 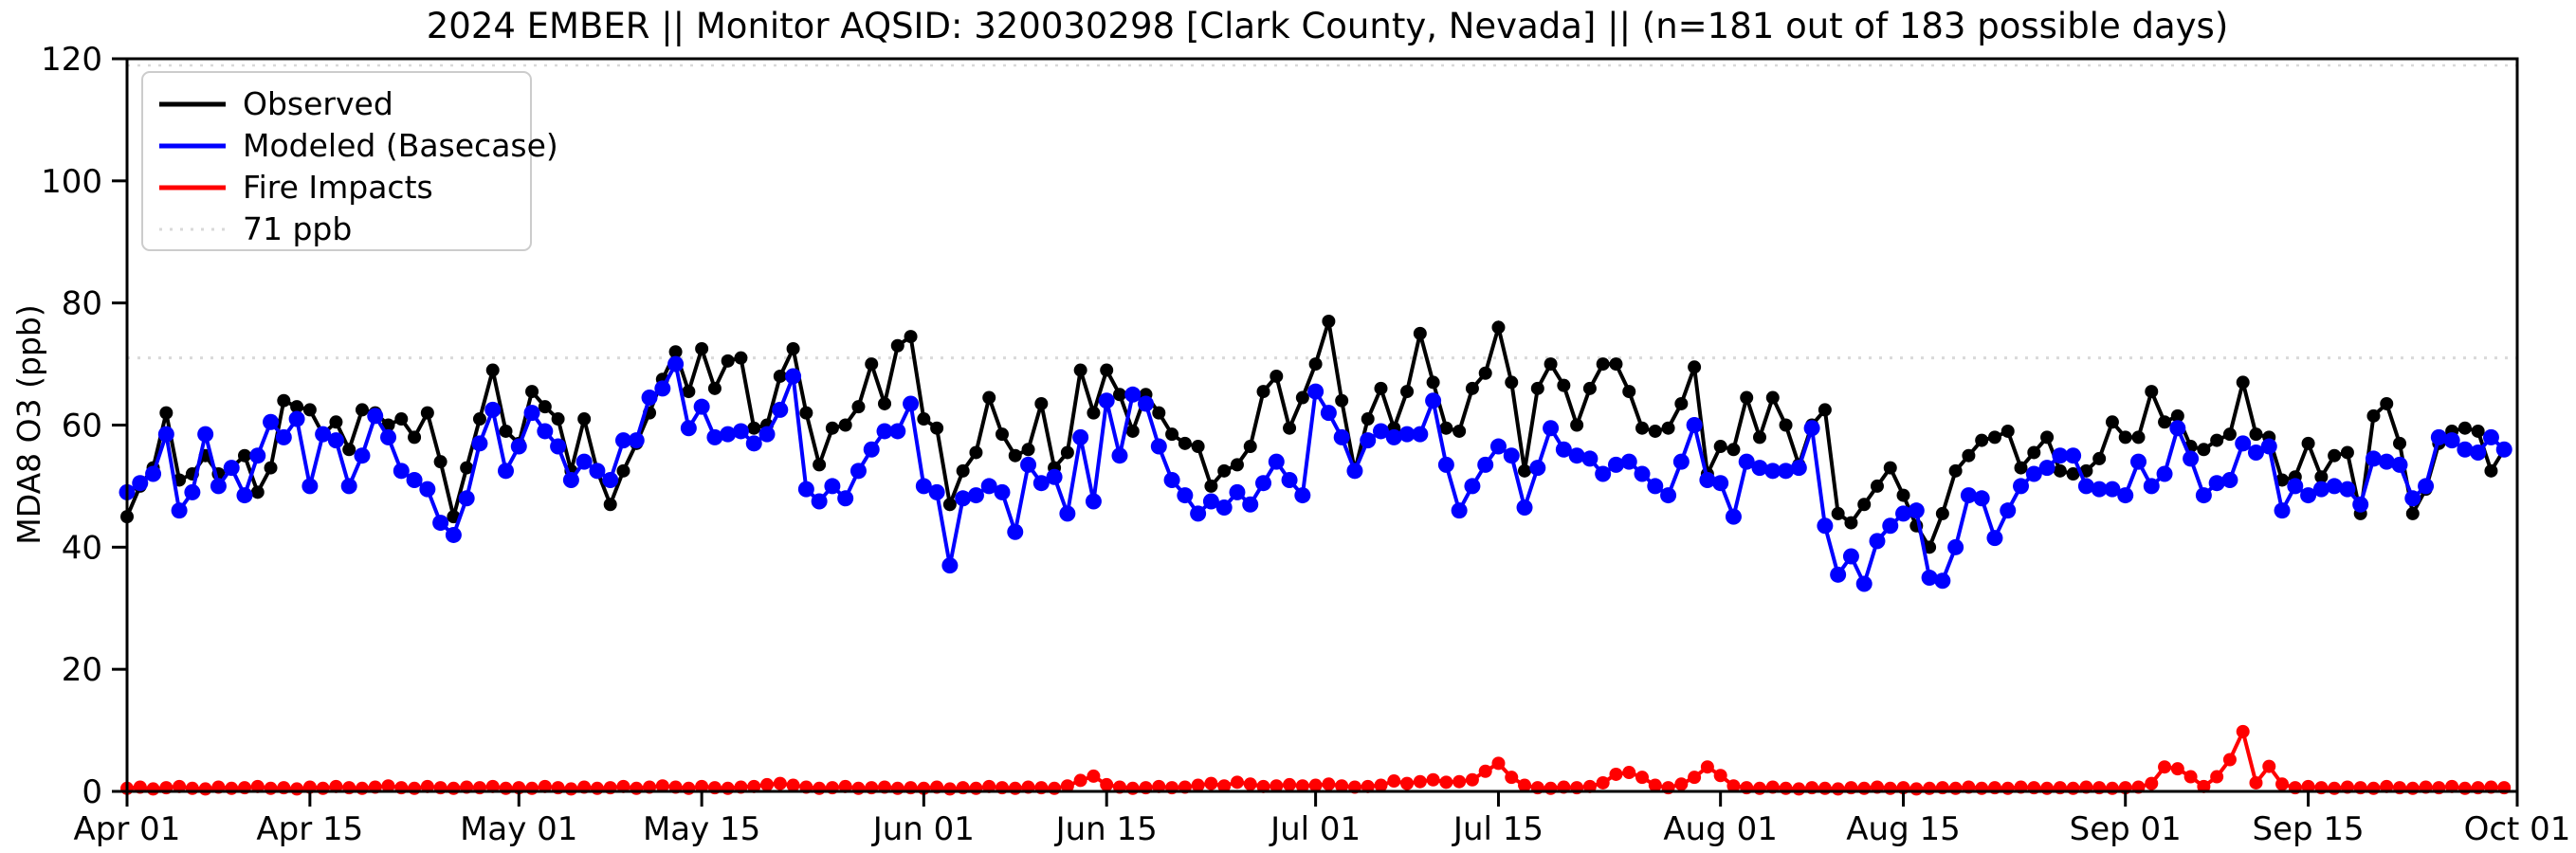 What do you see at coordinates (2517, 829) in the screenshot?
I see `x-tick-label: Oct 01` at bounding box center [2517, 829].